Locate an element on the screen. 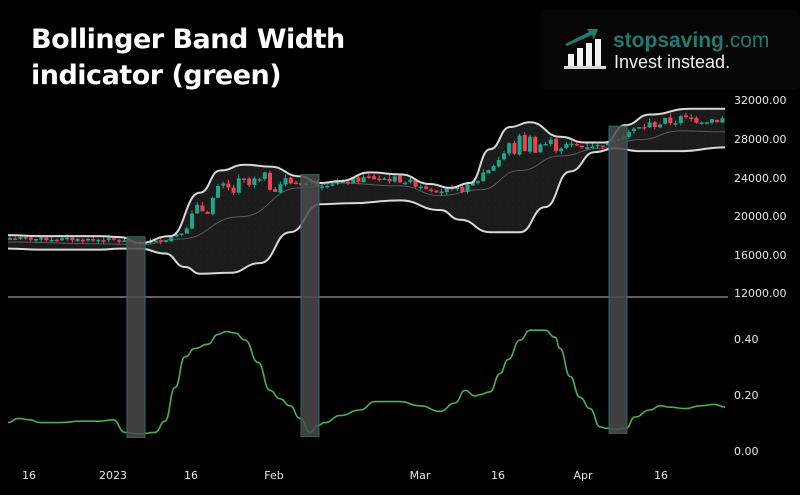 The image size is (800, 495). price-tick-label: 24000.00 is located at coordinates (760, 178).